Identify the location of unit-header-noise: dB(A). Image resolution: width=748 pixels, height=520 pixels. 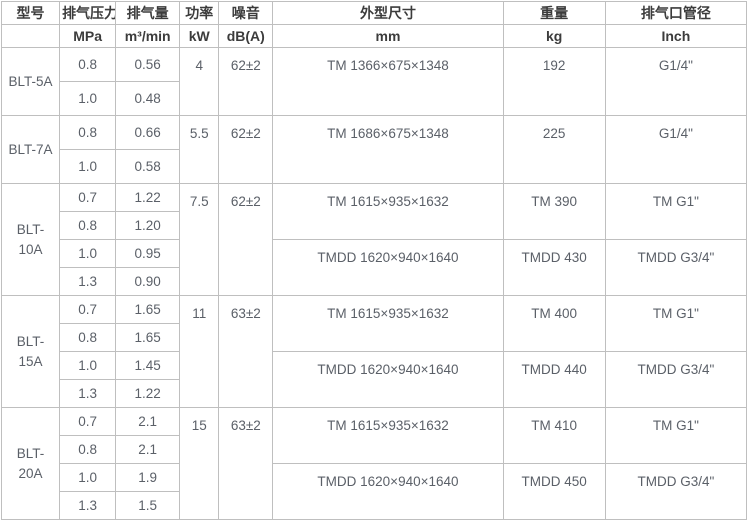
(246, 36).